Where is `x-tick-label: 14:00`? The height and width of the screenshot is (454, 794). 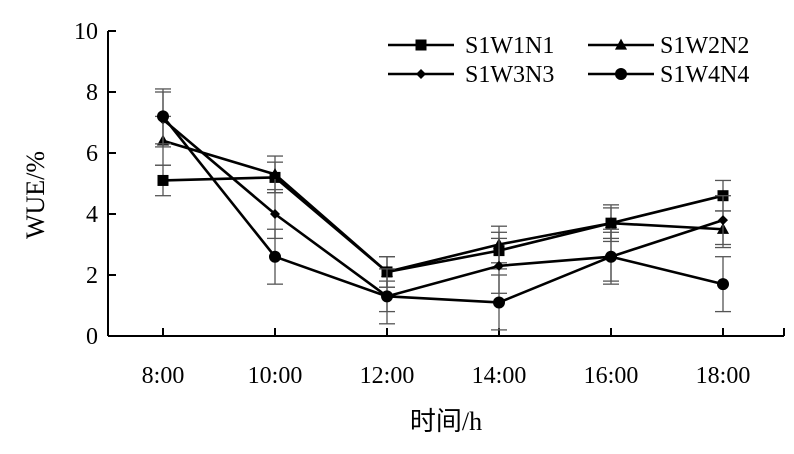 x-tick-label: 14:00 is located at coordinates (499, 376).